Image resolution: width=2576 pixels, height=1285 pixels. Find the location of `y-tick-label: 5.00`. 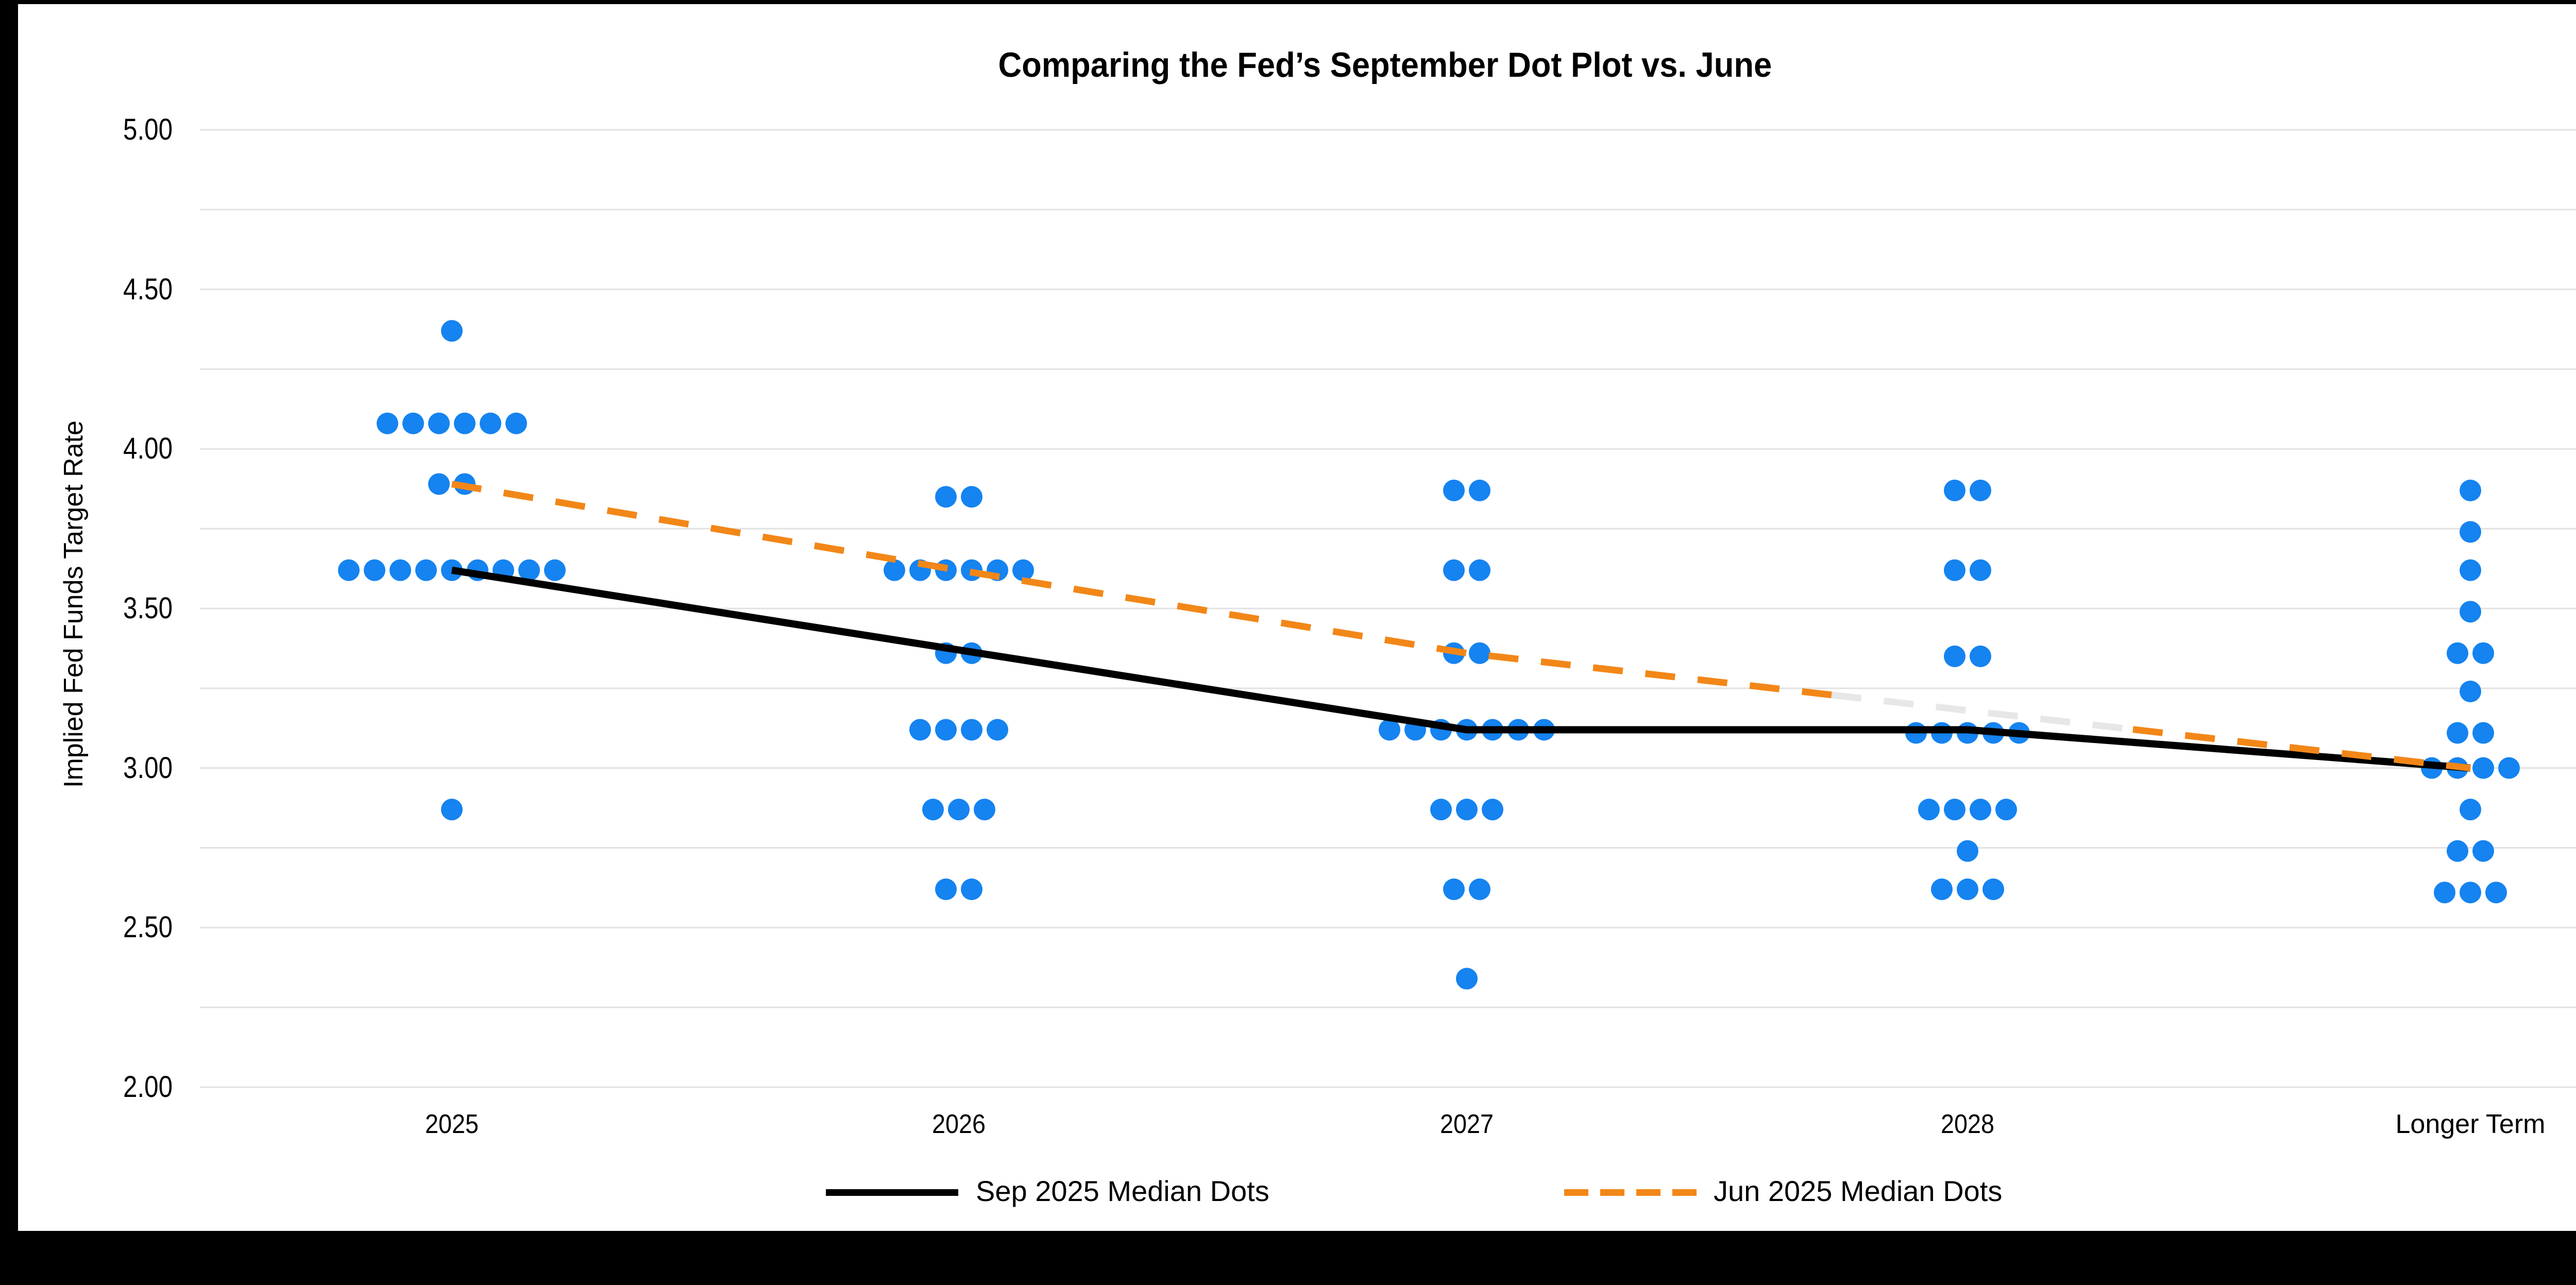

y-tick-label: 5.00 is located at coordinates (148, 129).